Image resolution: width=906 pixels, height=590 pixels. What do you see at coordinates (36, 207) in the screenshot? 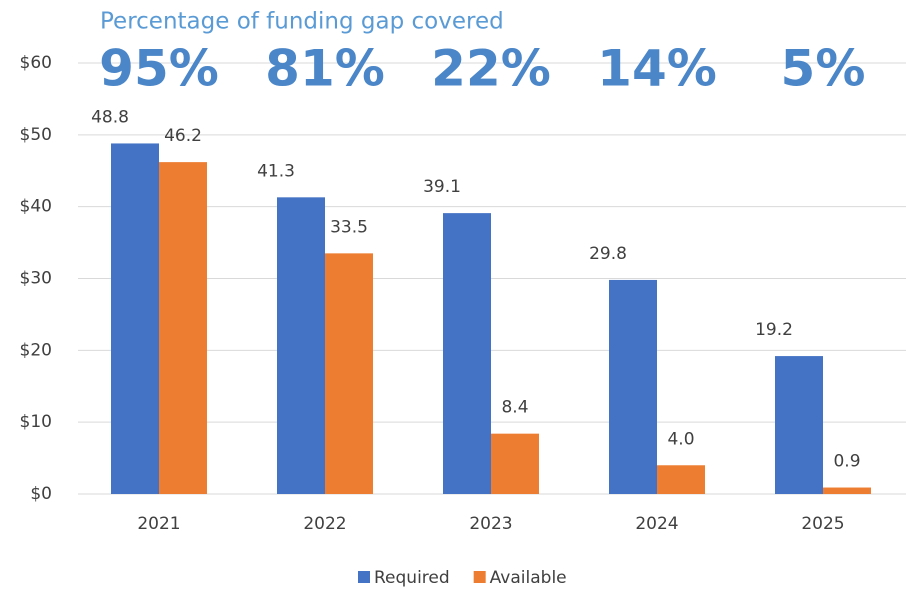
I see `y-tick-label: $40` at bounding box center [36, 207].